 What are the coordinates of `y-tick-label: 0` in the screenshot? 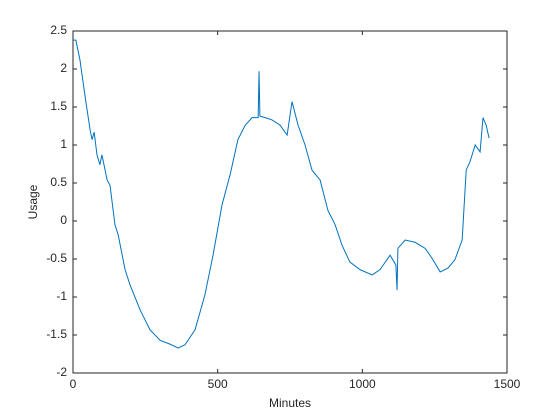 It's located at (63, 220).